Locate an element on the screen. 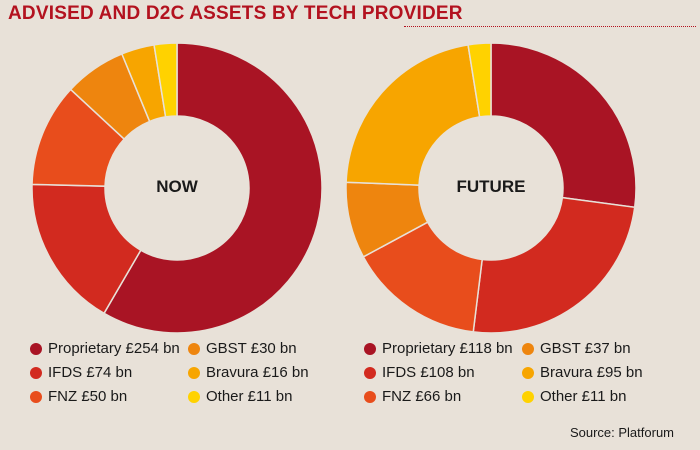  legend-now-label-ifds: IFDS £74 bn is located at coordinates (90, 372).